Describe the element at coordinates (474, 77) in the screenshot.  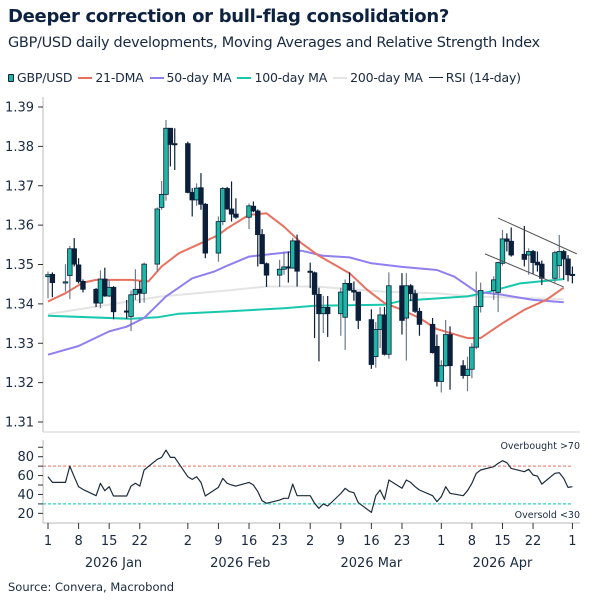
I see `legend-item-rsi: RSI (14-day)` at that location.